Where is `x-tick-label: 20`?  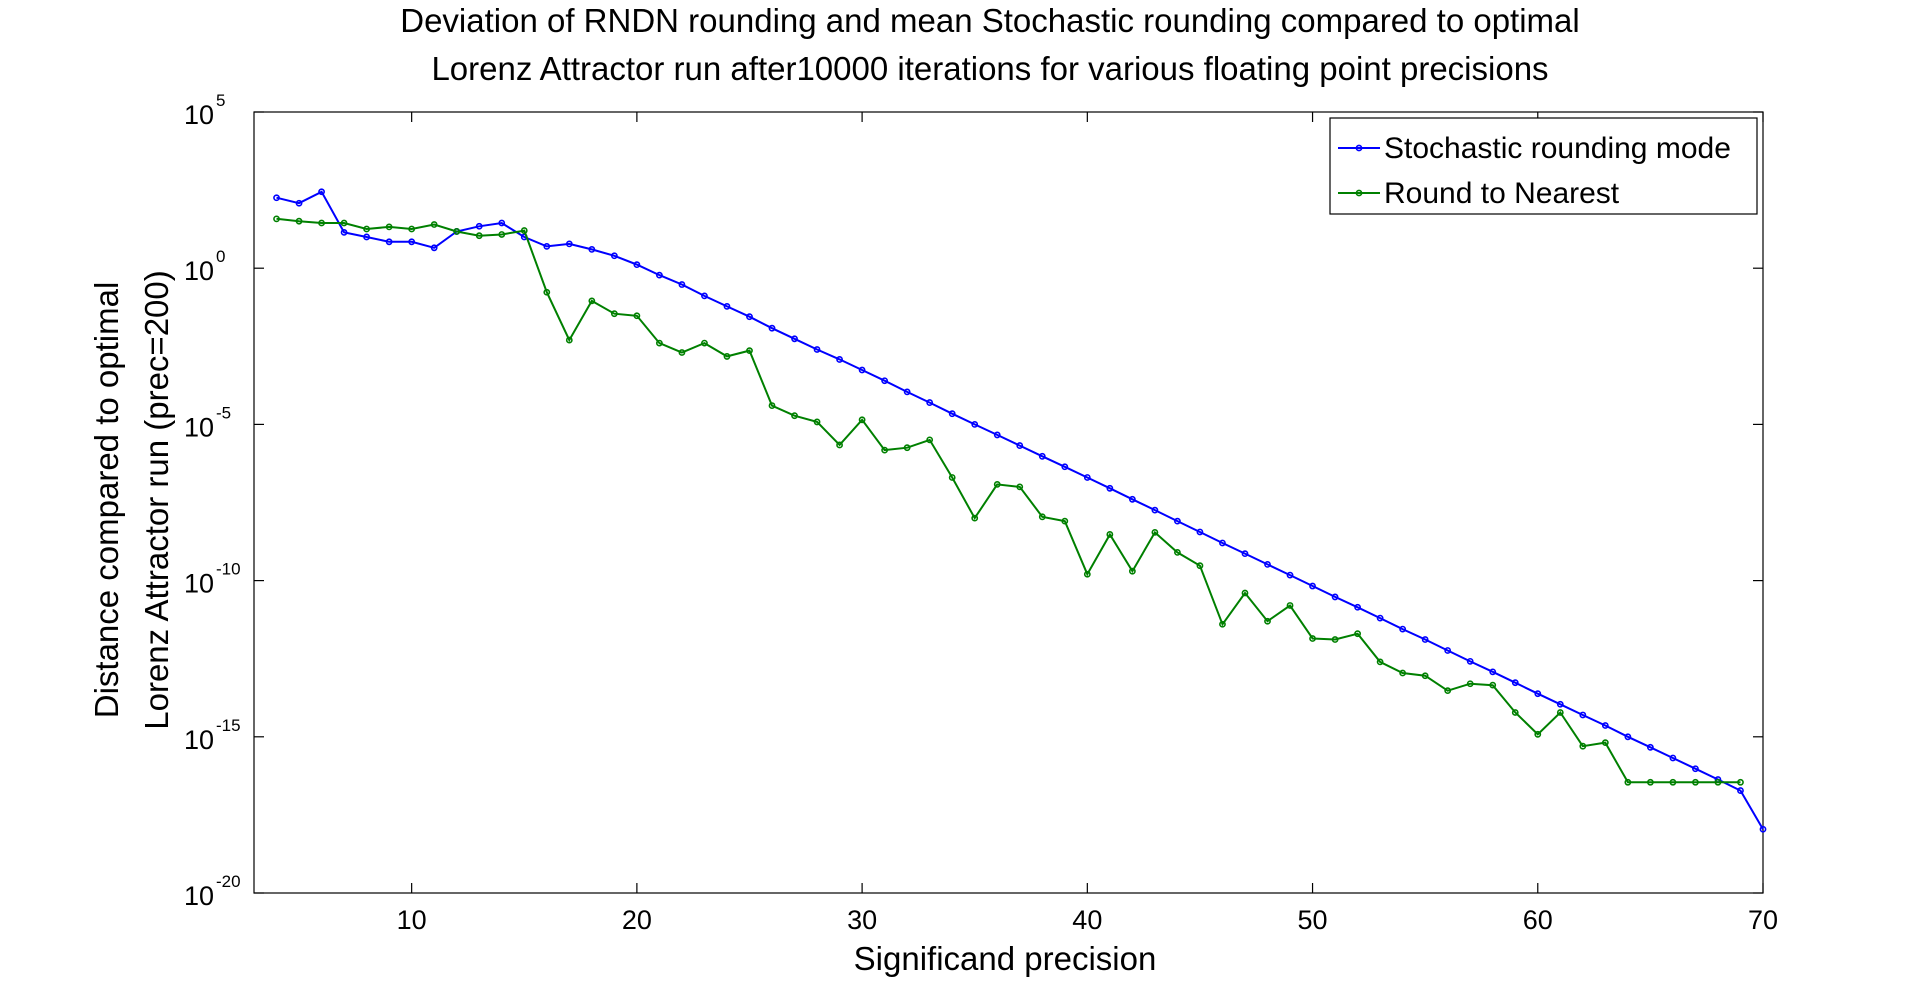
x-tick-label: 20 is located at coordinates (637, 920).